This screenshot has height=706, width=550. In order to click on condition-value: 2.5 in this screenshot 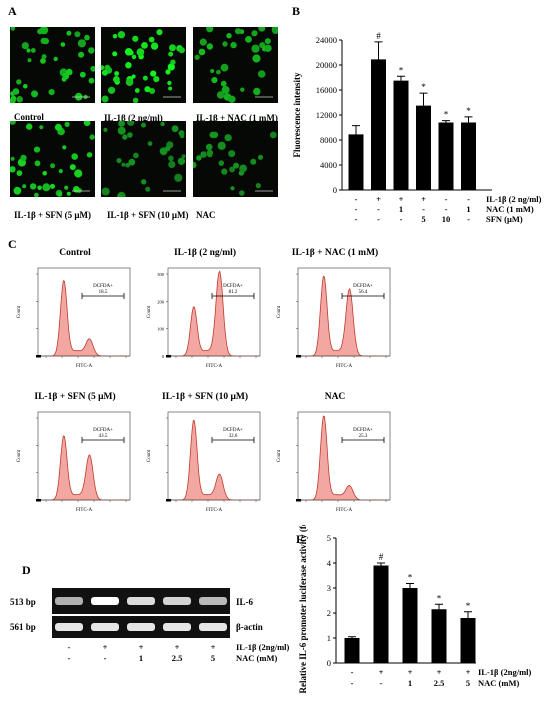, I will do `click(439, 683)`.